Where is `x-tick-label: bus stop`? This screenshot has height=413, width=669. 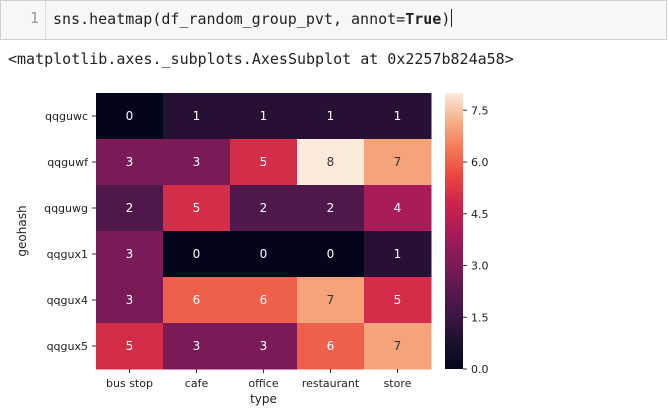
x-tick-label: bus stop is located at coordinates (129, 383).